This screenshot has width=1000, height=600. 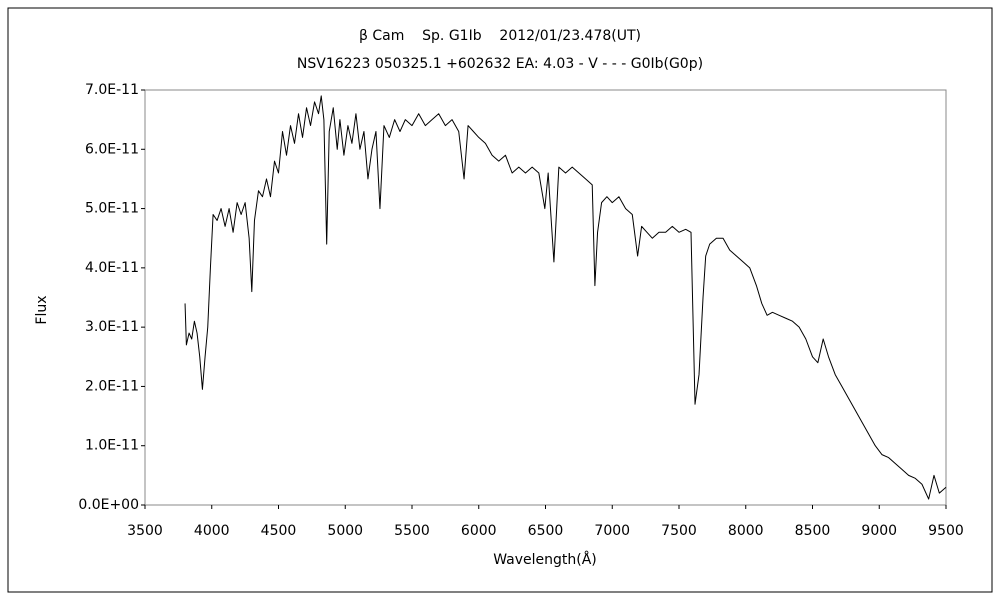 I want to click on x-tick-label: 5500, so click(x=412, y=531).